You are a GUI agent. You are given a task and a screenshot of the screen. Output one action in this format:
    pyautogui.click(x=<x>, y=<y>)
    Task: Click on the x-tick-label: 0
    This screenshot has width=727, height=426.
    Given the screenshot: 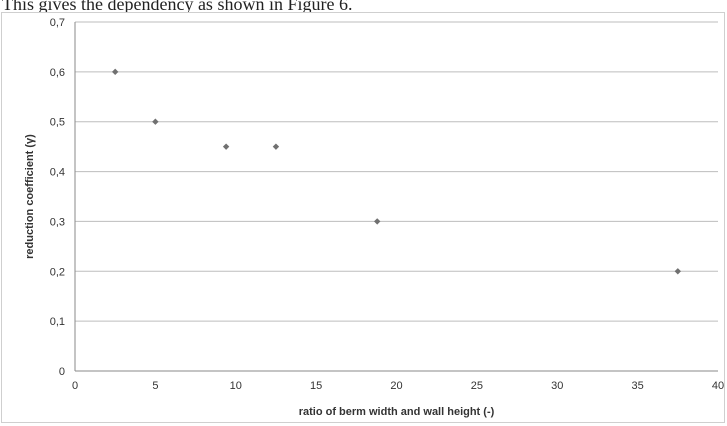 What is the action you would take?
    pyautogui.click(x=75, y=386)
    